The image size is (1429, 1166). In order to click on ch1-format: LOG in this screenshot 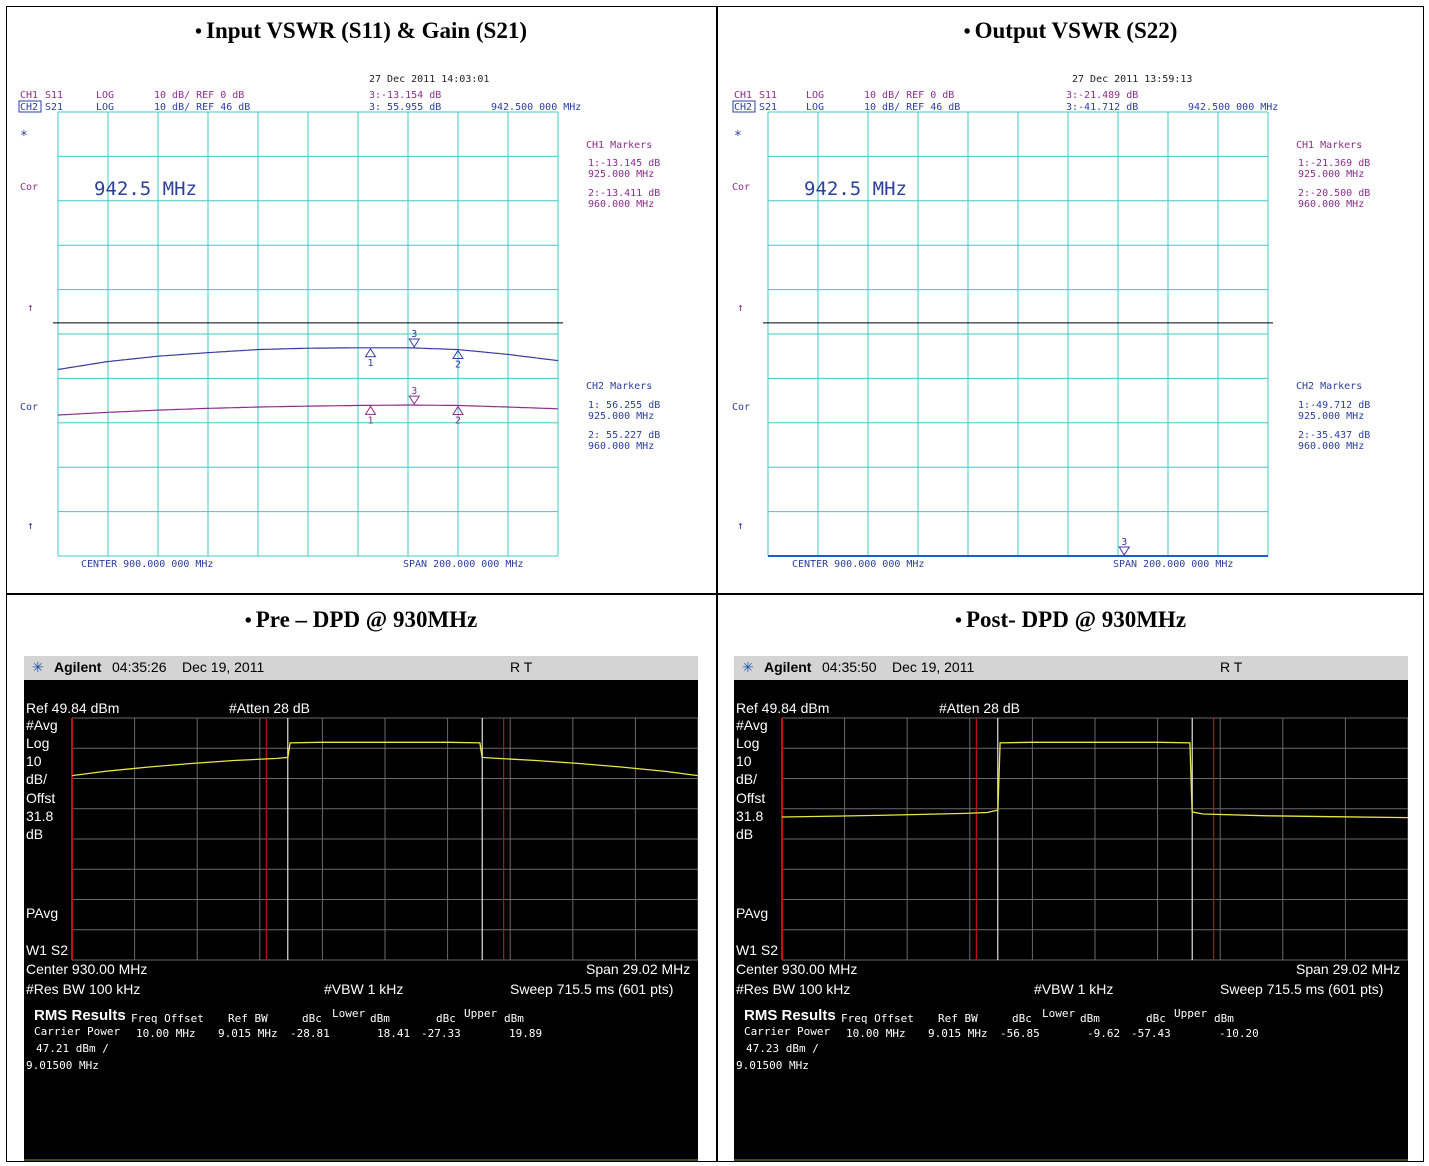, I will do `click(105, 95)`.